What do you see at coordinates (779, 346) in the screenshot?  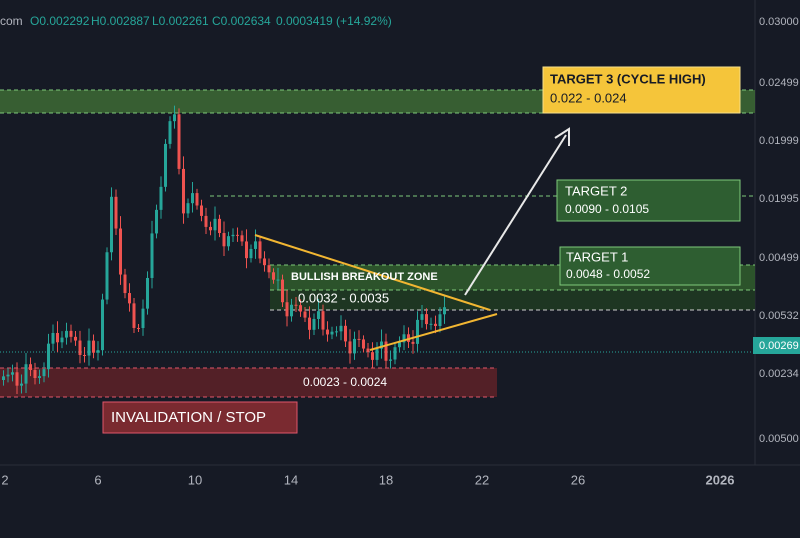 I see `current-price: 0.00269` at bounding box center [779, 346].